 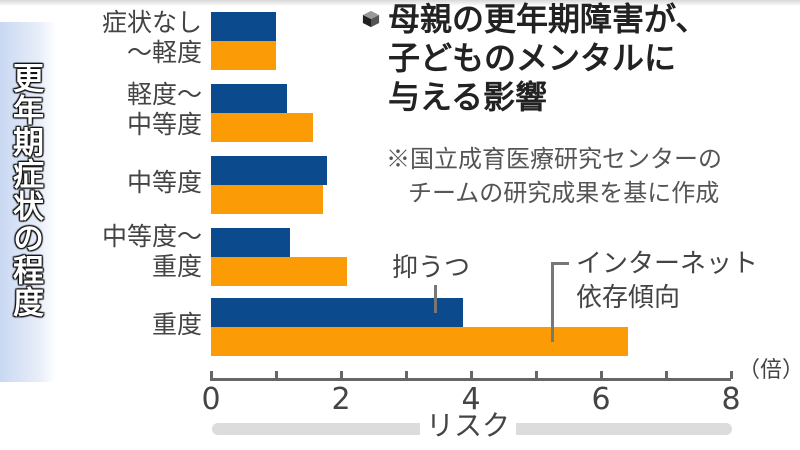 I want to click on legend-internet-line: 依存傾向, so click(x=628, y=298).